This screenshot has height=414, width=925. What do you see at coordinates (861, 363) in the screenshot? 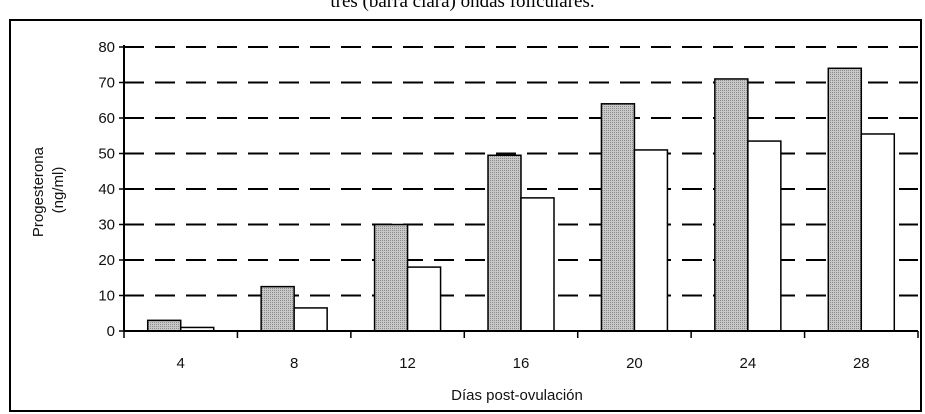
I see `x-tick-label-28: 28` at bounding box center [861, 363].